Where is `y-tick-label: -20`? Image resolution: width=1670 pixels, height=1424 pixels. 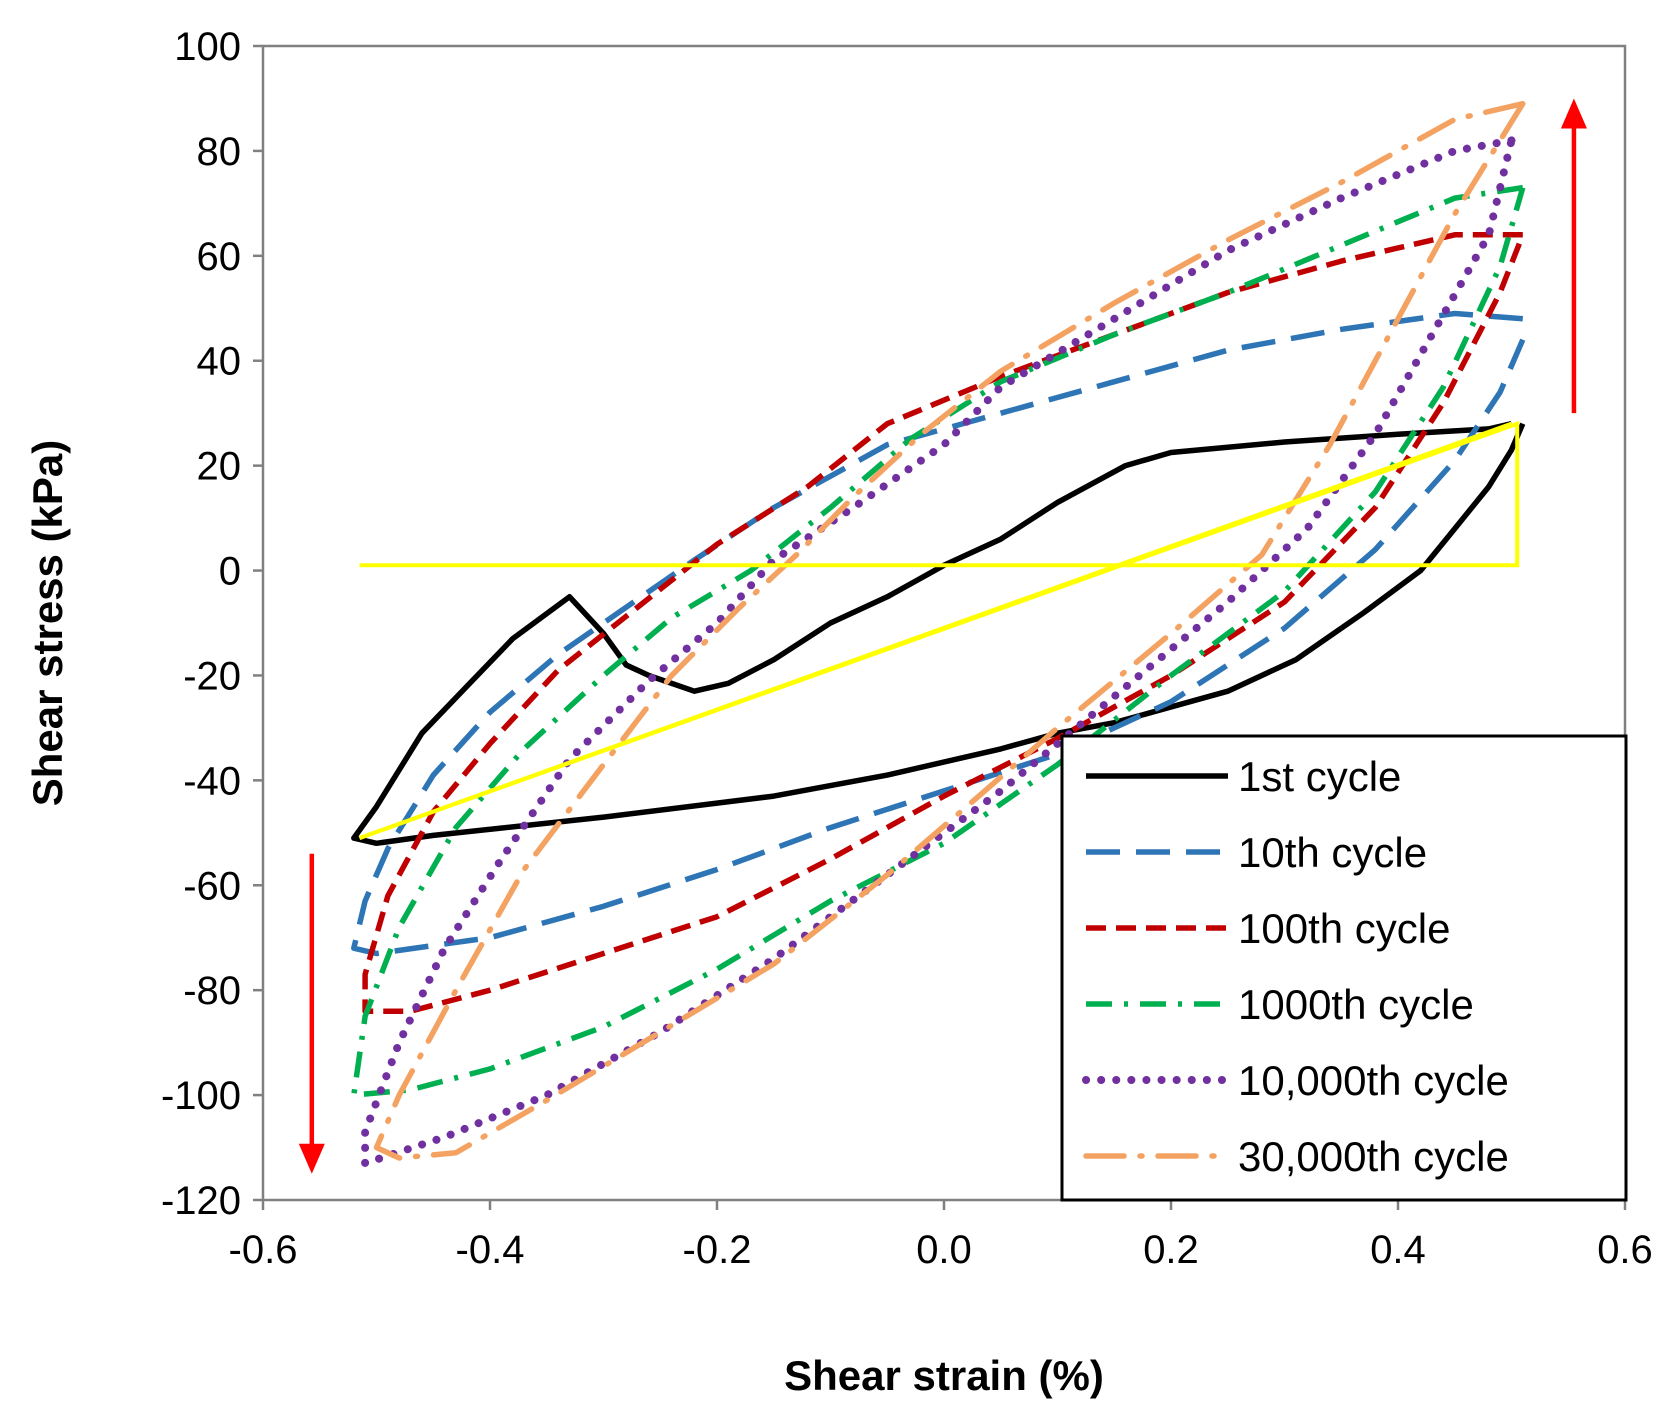
y-tick-label: -20 is located at coordinates (212, 676).